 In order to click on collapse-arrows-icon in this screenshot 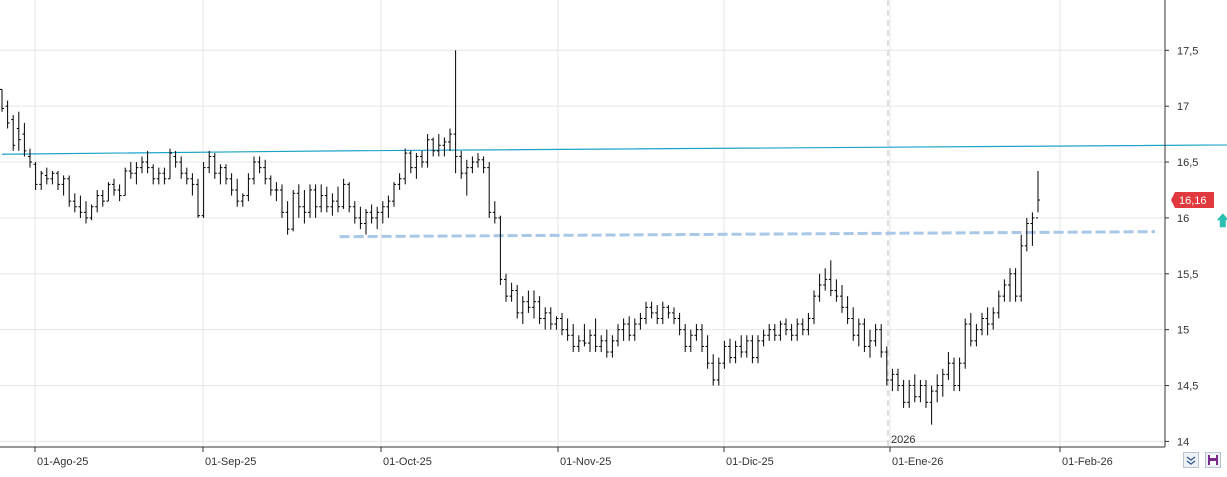, I will do `click(1191, 460)`.